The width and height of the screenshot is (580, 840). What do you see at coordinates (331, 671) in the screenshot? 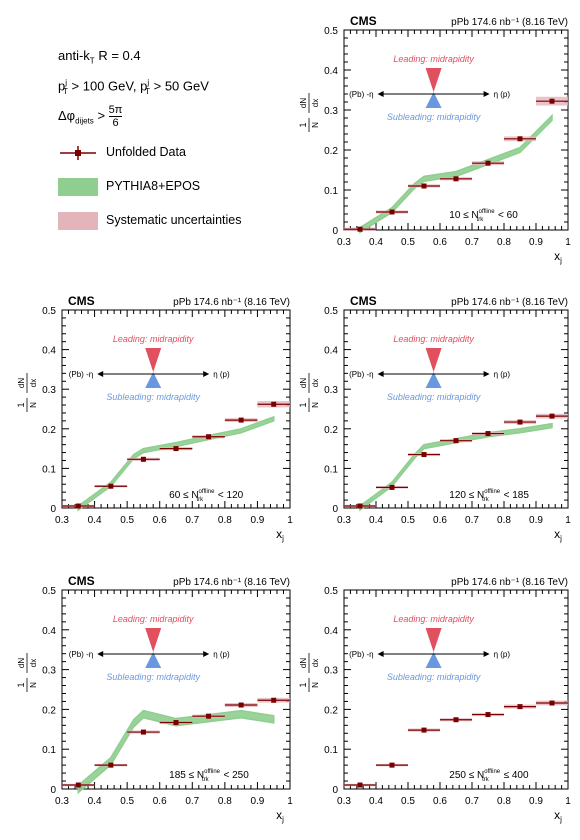
I see `y-tick-label: 0.3` at bounding box center [331, 671].